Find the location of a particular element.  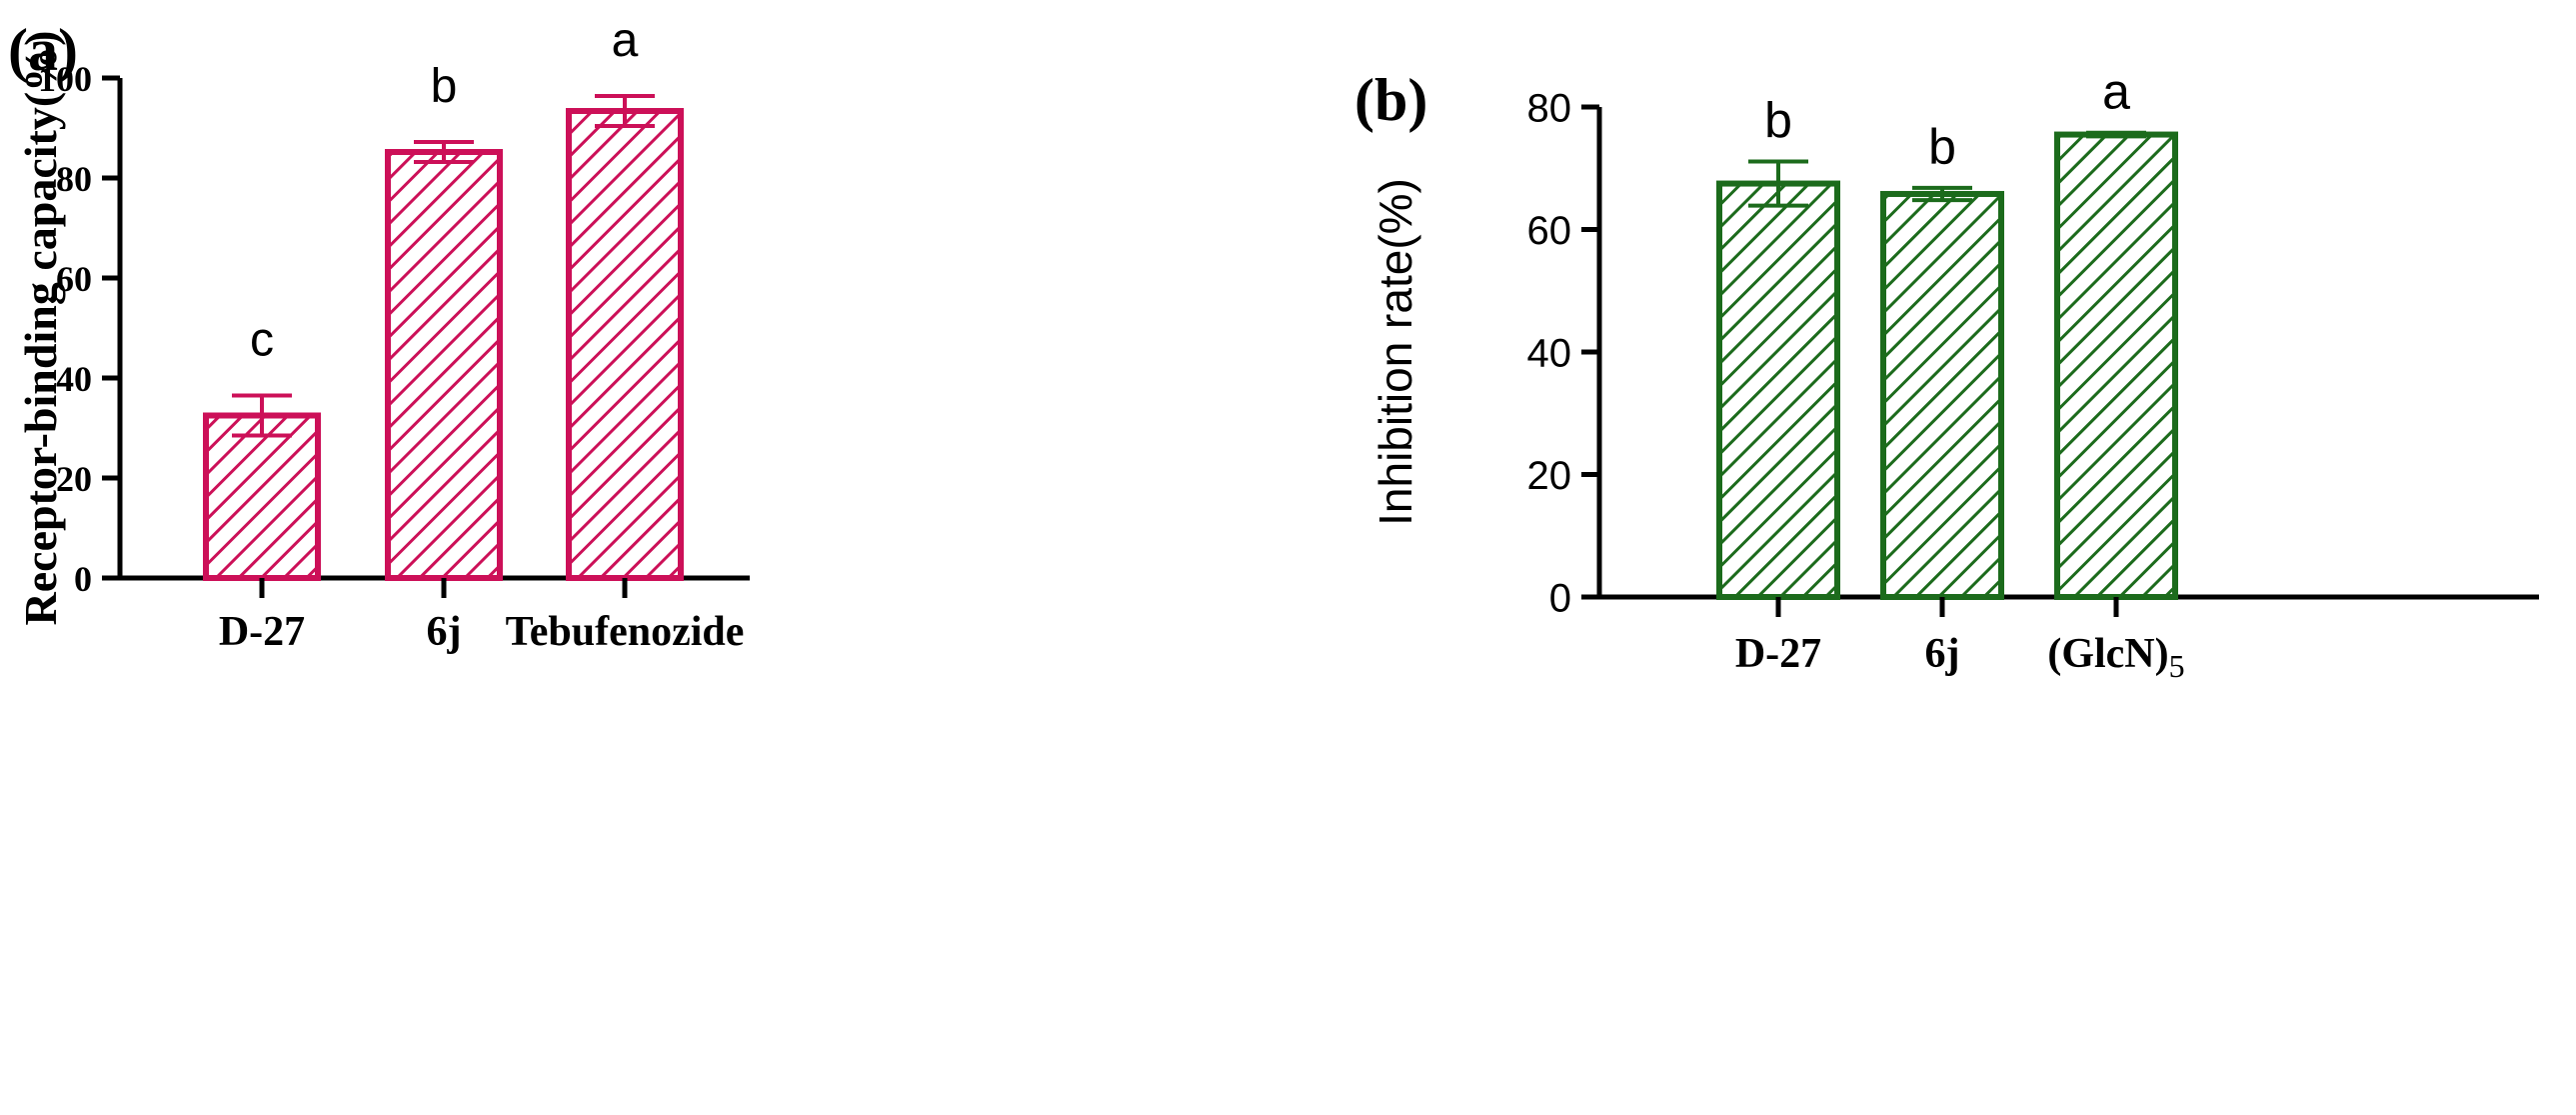

x-tick-label-main: 6j is located at coordinates (1943, 654).